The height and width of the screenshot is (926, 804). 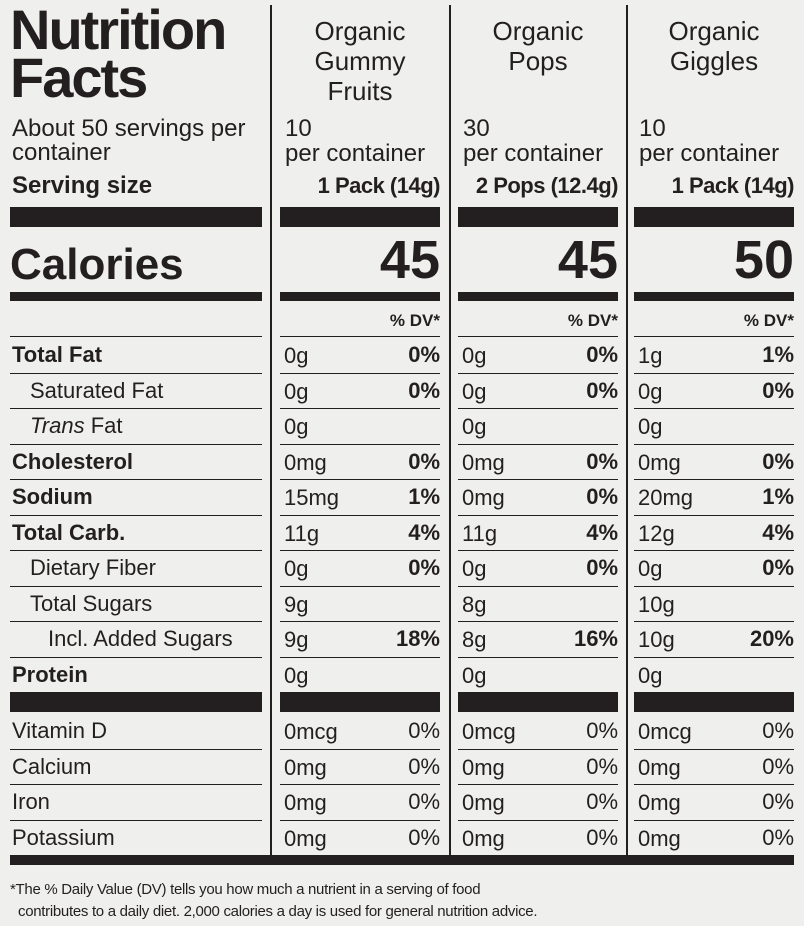 What do you see at coordinates (57, 354) in the screenshot?
I see `nutrient-label: Total Fat` at bounding box center [57, 354].